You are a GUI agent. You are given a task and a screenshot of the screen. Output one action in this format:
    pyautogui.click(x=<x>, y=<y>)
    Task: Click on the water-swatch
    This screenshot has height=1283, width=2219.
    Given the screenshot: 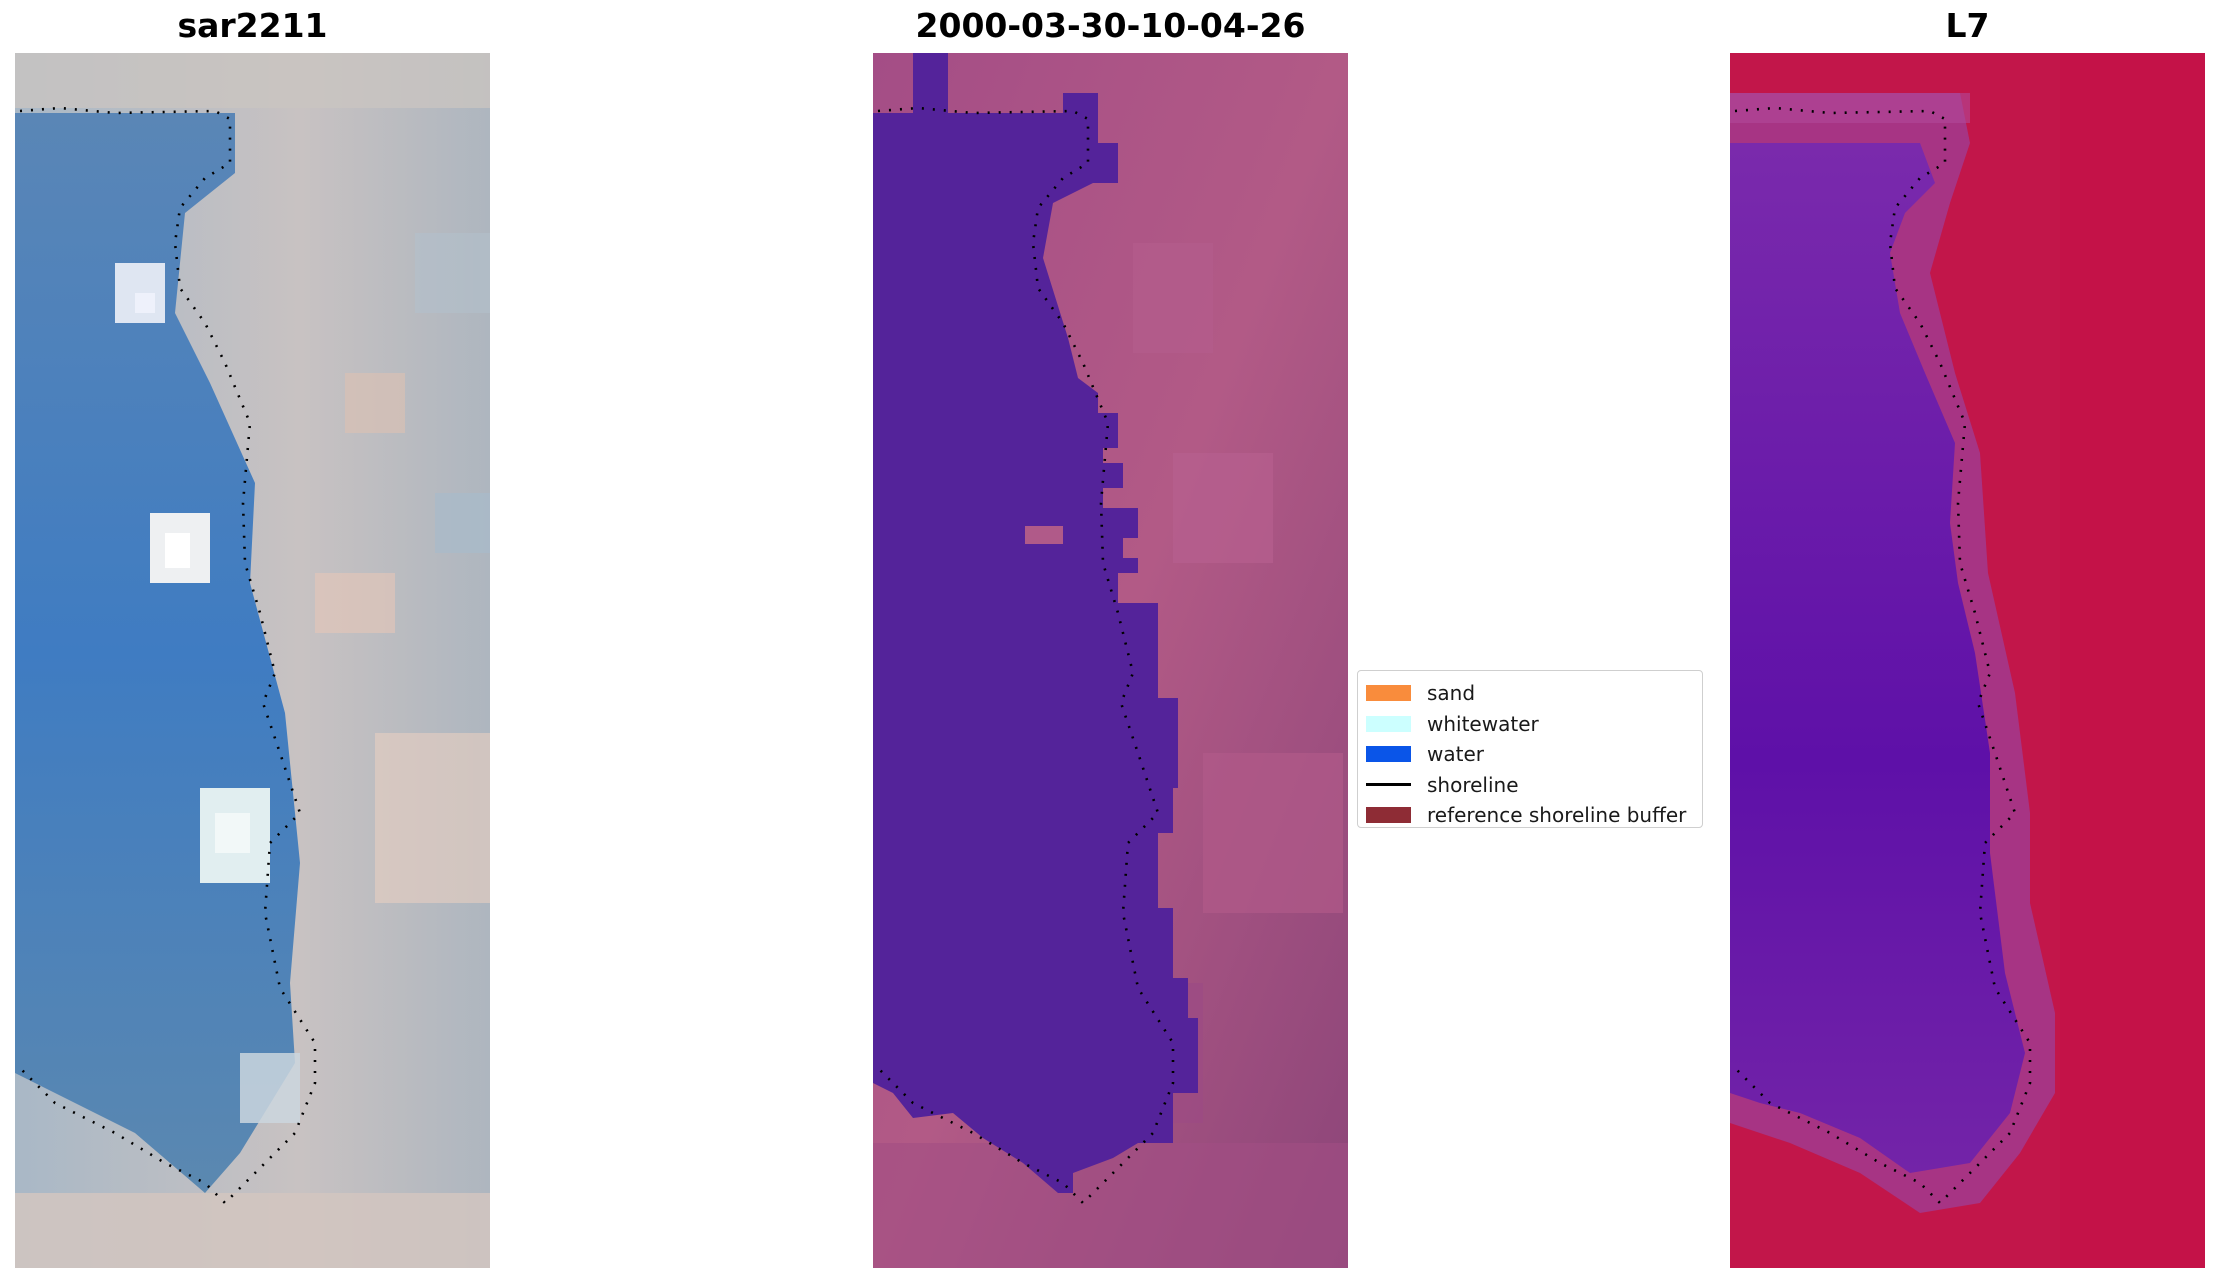 What is the action you would take?
    pyautogui.click(x=1388, y=754)
    